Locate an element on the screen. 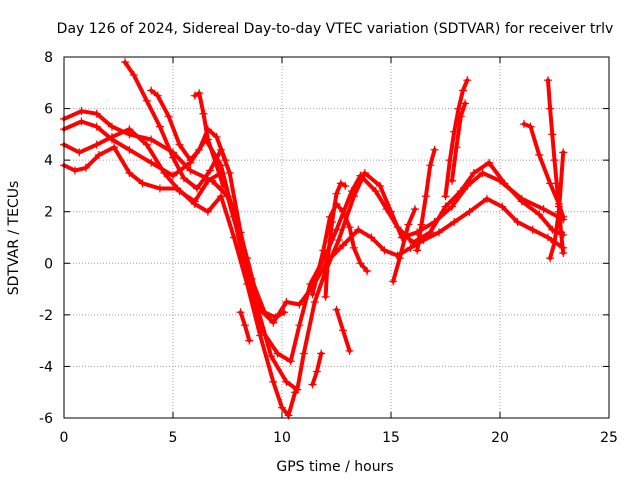  y-tick-label: 6 is located at coordinates (48, 110).